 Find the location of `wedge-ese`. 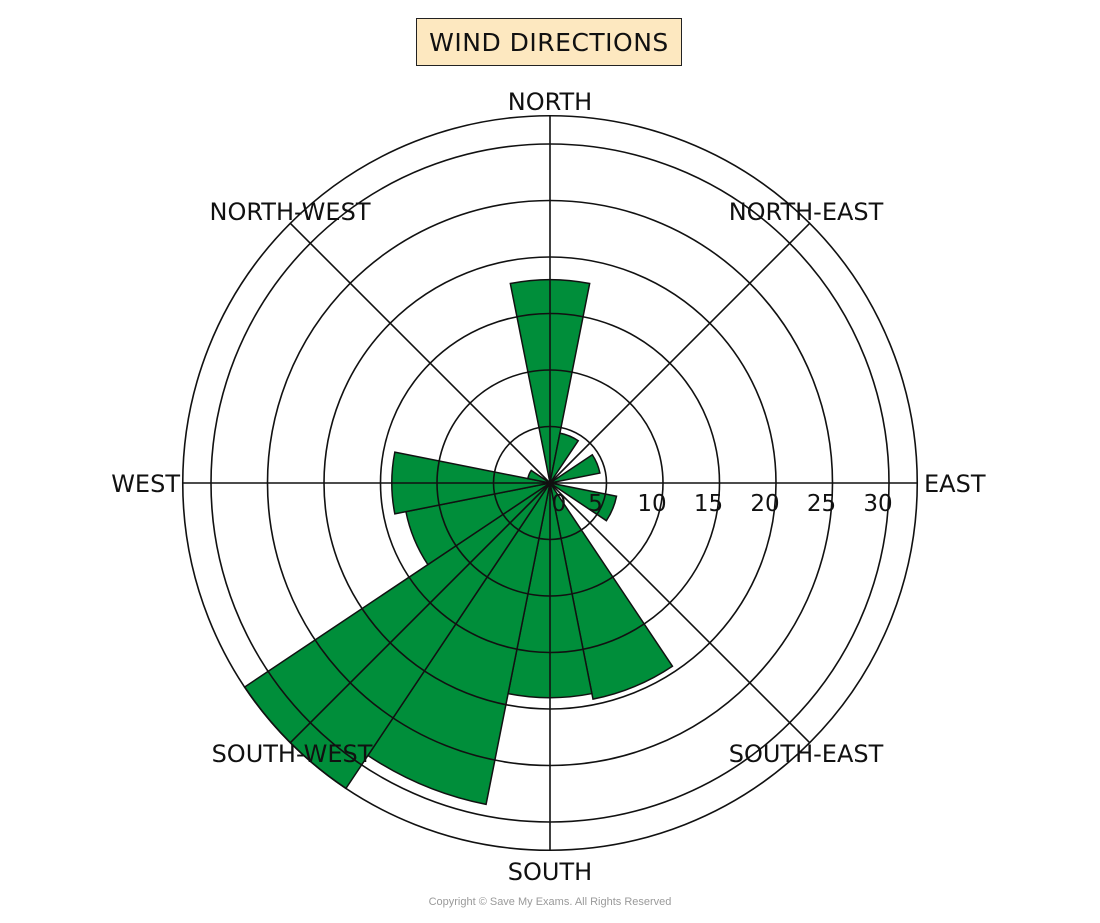

wedge-ese is located at coordinates (583, 502).